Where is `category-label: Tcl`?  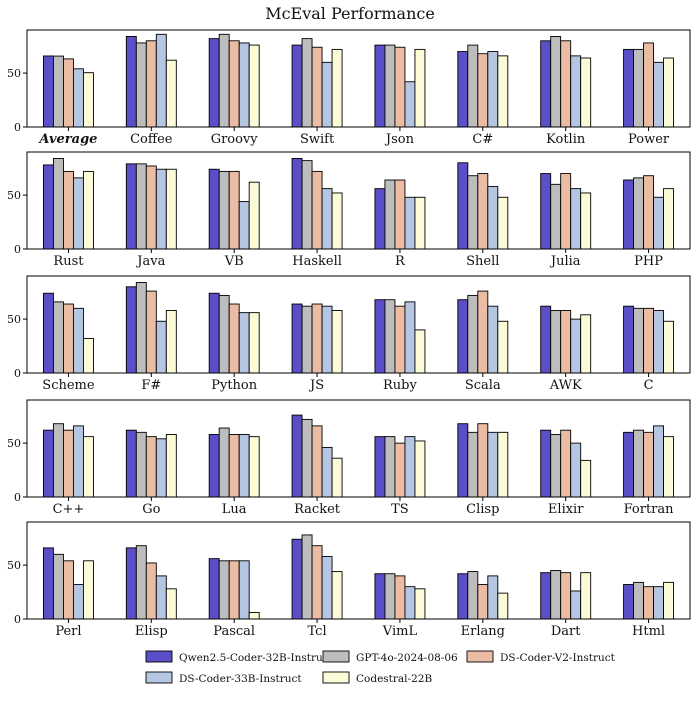 category-label: Tcl is located at coordinates (317, 631).